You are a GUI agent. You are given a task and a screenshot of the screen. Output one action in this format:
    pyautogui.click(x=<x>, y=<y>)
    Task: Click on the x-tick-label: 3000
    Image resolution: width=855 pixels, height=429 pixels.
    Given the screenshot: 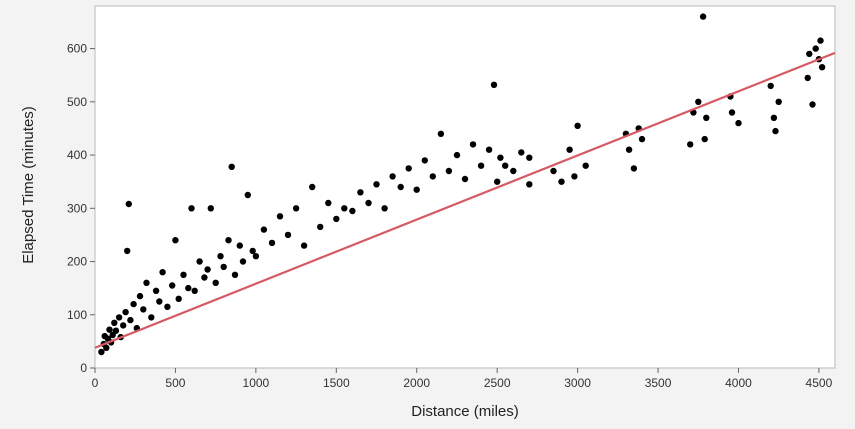 What is the action you would take?
    pyautogui.click(x=577, y=383)
    